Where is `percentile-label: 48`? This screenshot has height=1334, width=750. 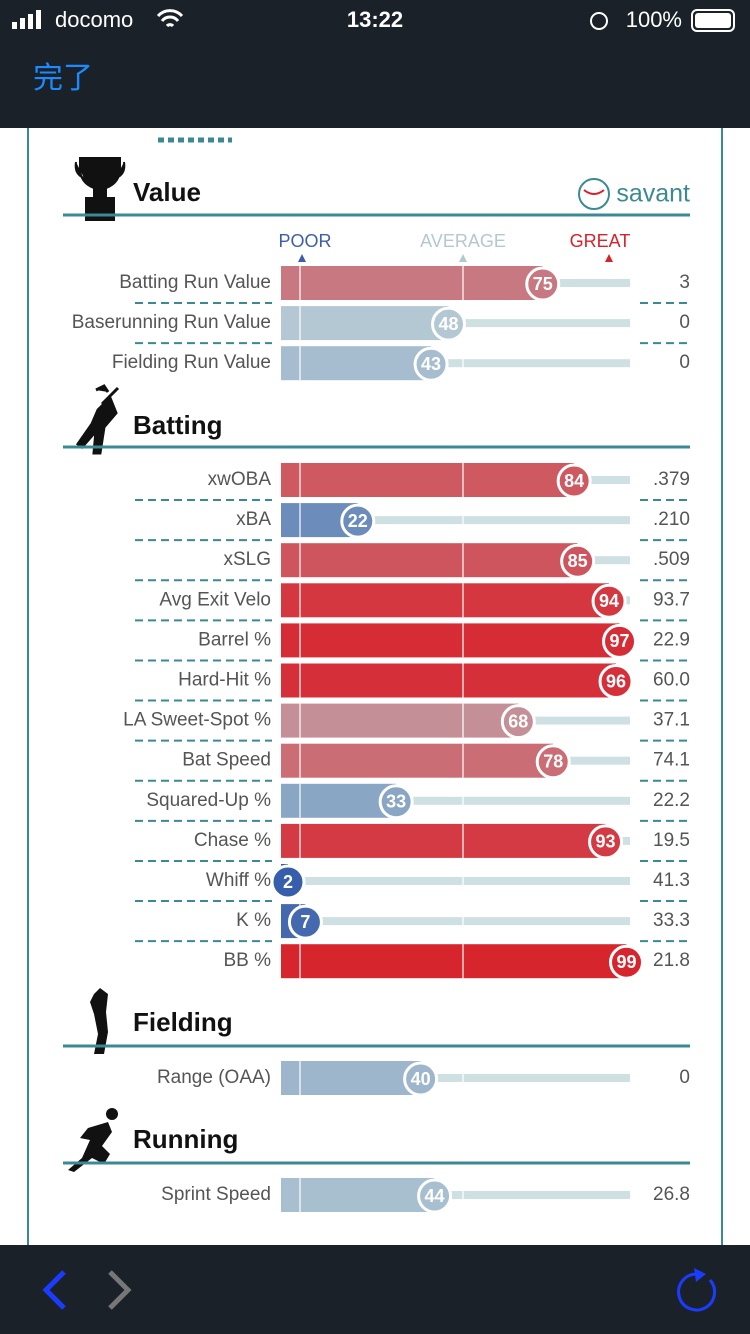 percentile-label: 48 is located at coordinates (449, 324).